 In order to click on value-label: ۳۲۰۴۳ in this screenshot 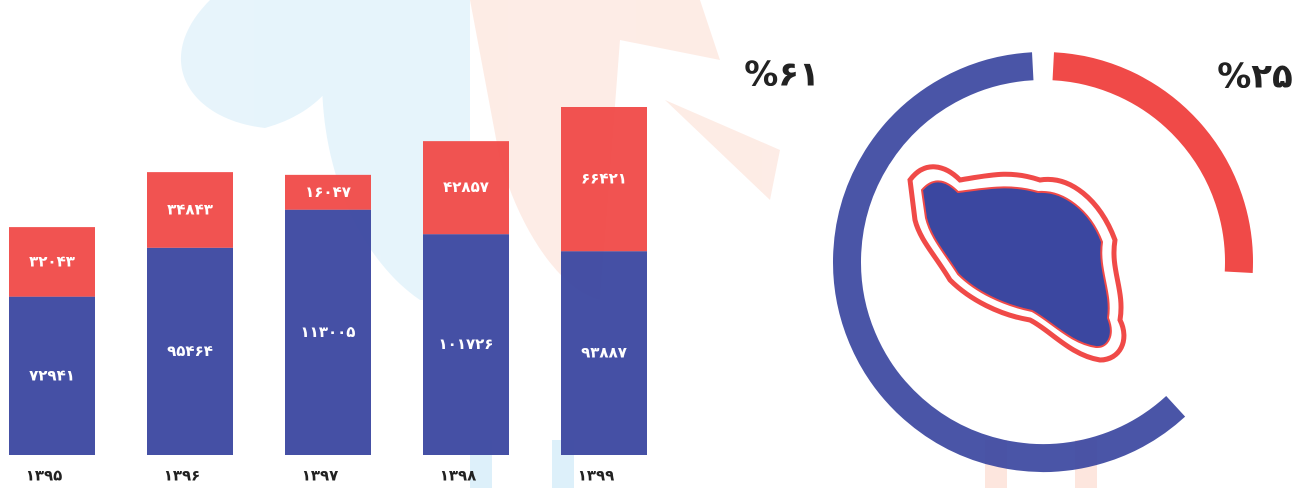, I will do `click(52, 261)`.